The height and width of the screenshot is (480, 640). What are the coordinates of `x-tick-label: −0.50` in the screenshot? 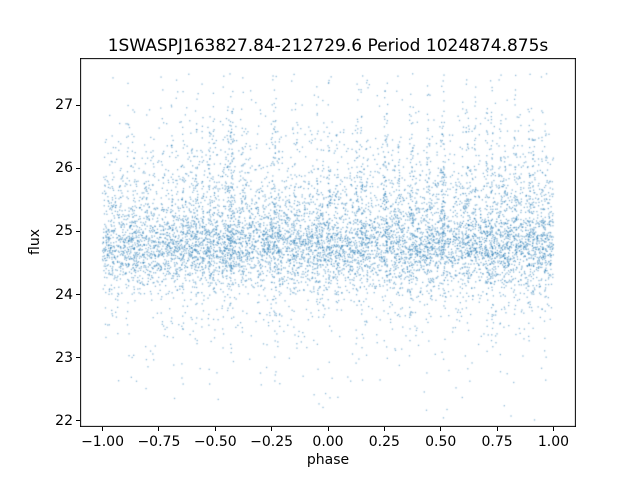 It's located at (215, 442).